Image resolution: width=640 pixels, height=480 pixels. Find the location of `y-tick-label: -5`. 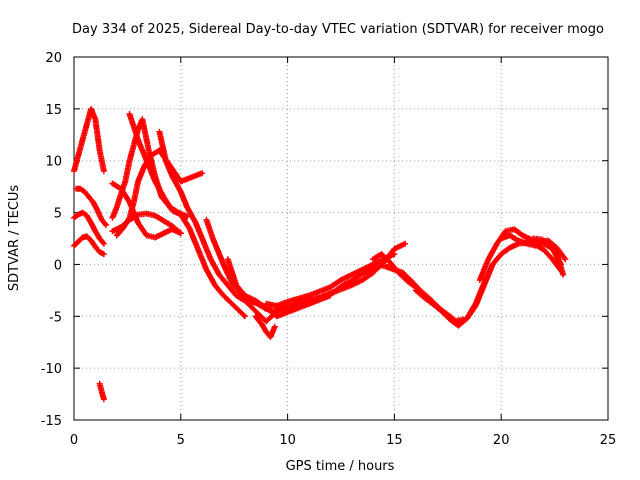

y-tick-label: -5 is located at coordinates (55, 317).